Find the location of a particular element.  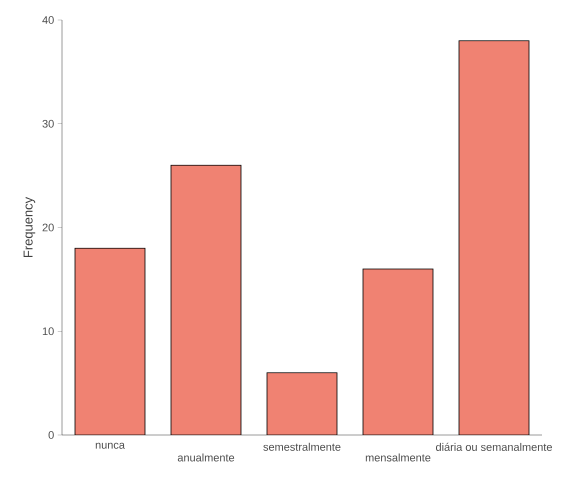

x-tick-label: semestralmente is located at coordinates (301, 446).